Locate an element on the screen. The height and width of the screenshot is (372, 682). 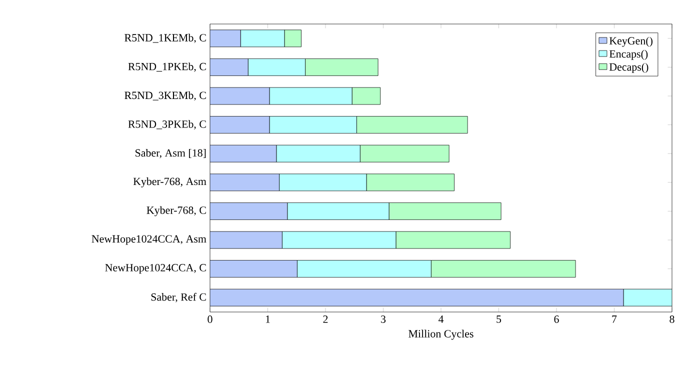
x-tick-label: 5 is located at coordinates (499, 319).